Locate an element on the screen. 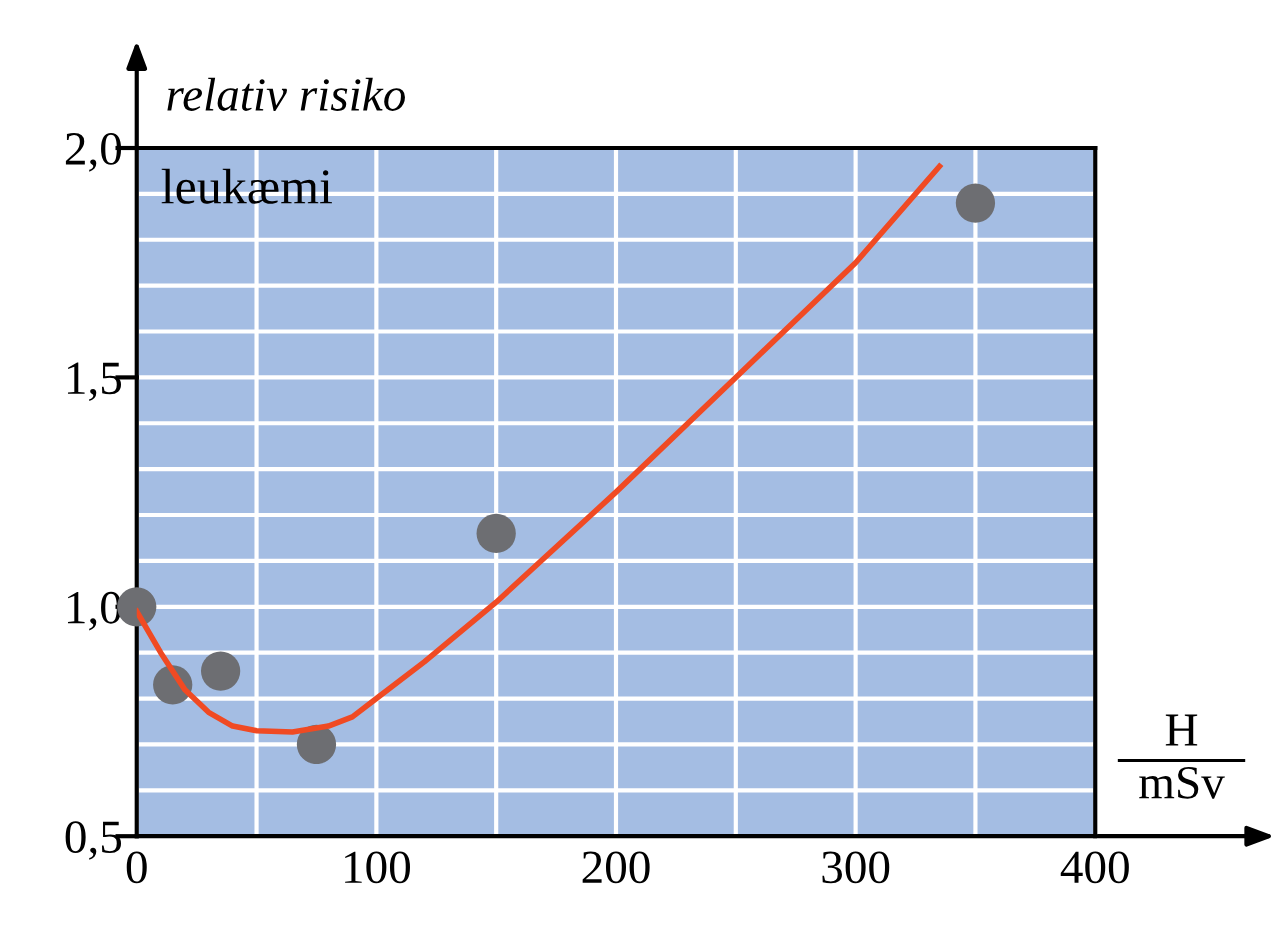  y-tick-label: 0,5 is located at coordinates (93, 840).